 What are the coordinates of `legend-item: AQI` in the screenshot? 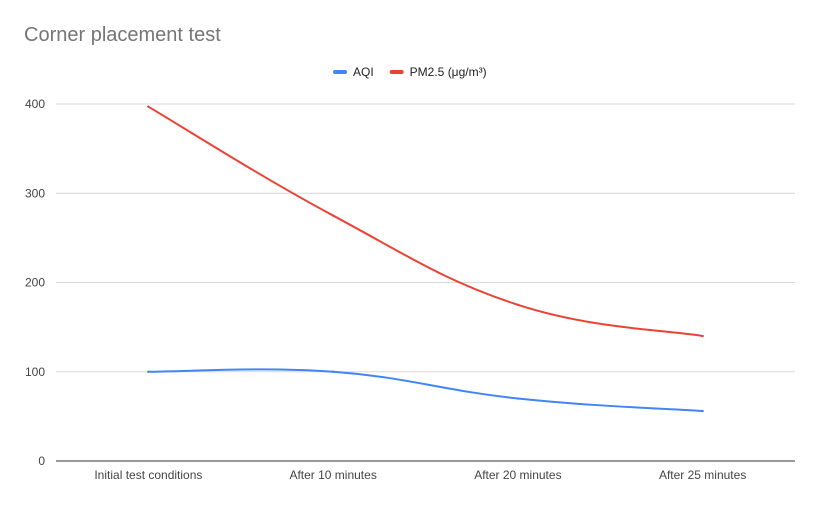 It's located at (353, 72).